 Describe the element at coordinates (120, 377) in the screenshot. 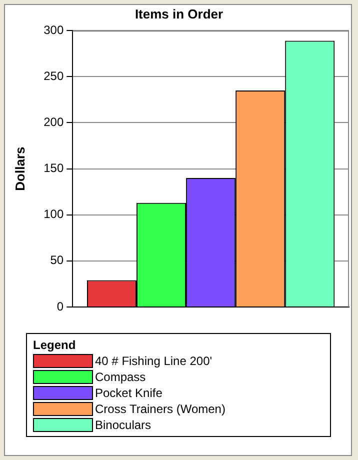

I see `legend-label: Compass` at that location.